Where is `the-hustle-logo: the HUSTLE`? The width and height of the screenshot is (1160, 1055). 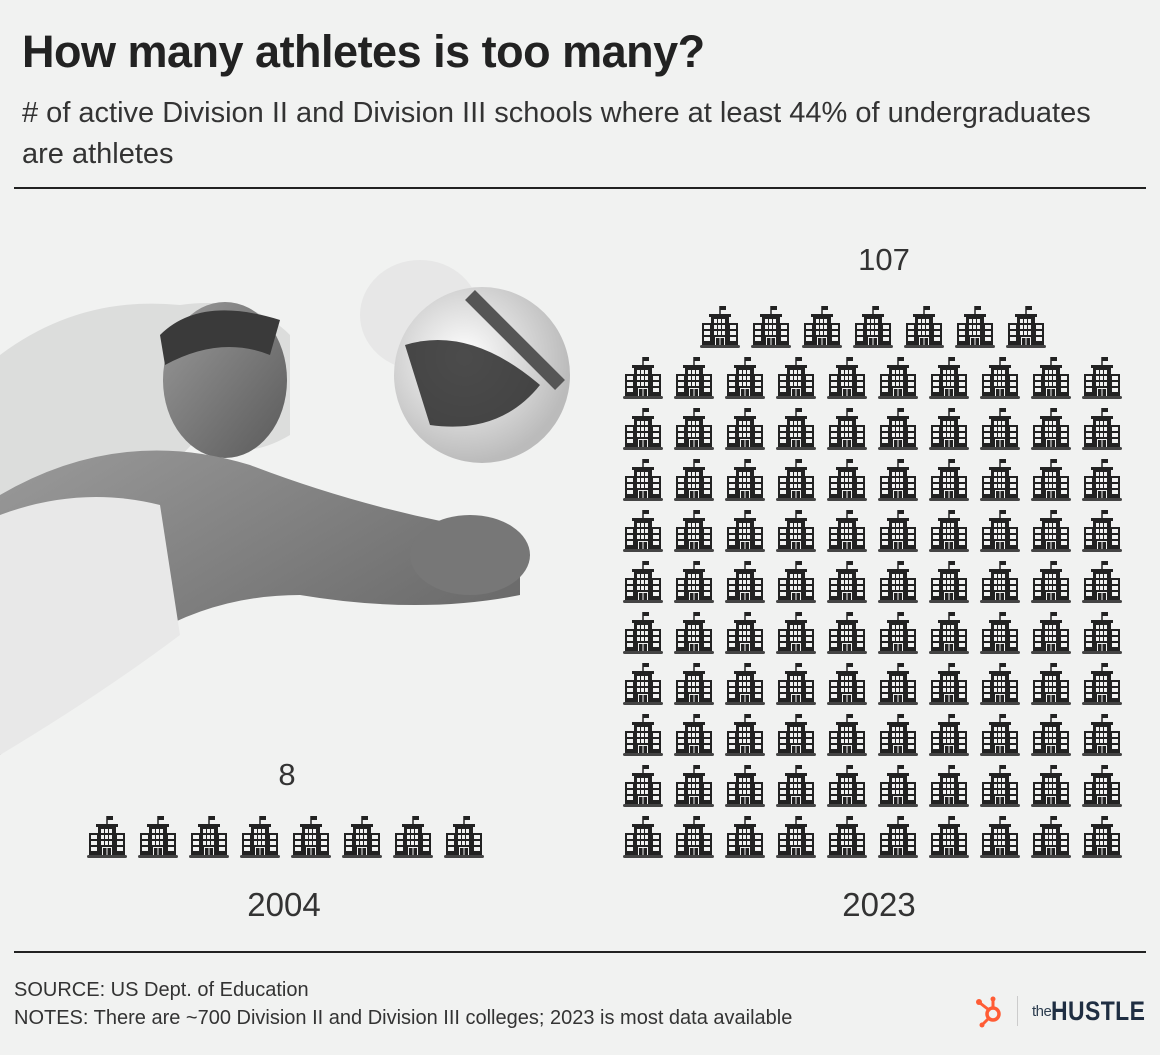
the-hustle-logo: the HUSTLE is located at coordinates (1067, 1011).